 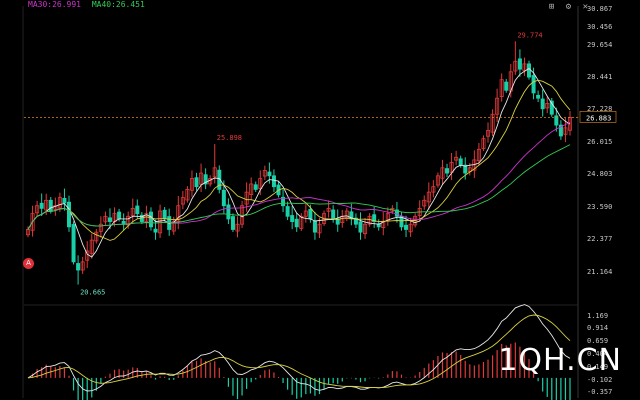 I want to click on price-tick-label: 22.377, so click(x=599, y=239).